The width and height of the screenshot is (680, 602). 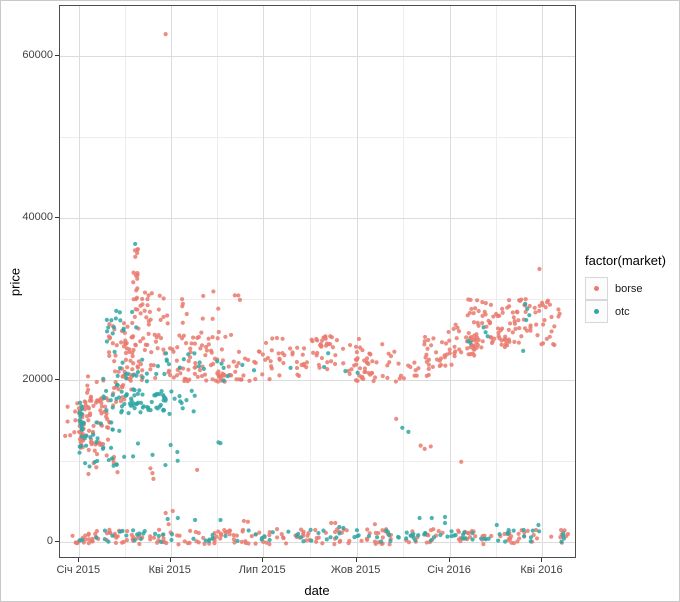 I want to click on legend-item: borse, so click(x=625, y=288).